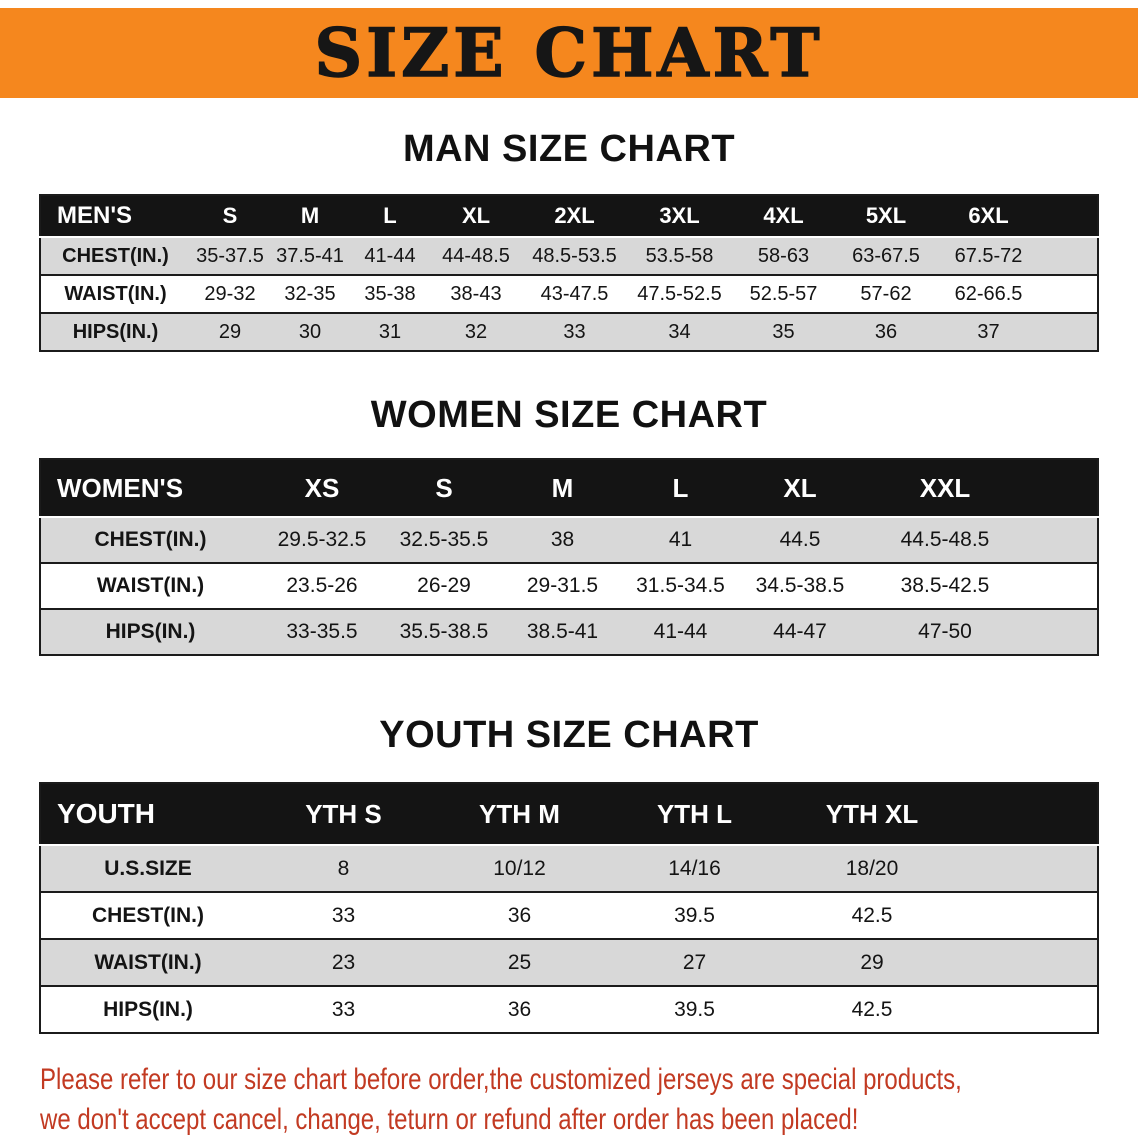 The width and height of the screenshot is (1138, 1140). What do you see at coordinates (945, 631) in the screenshot?
I see `women-cell: 47-50` at bounding box center [945, 631].